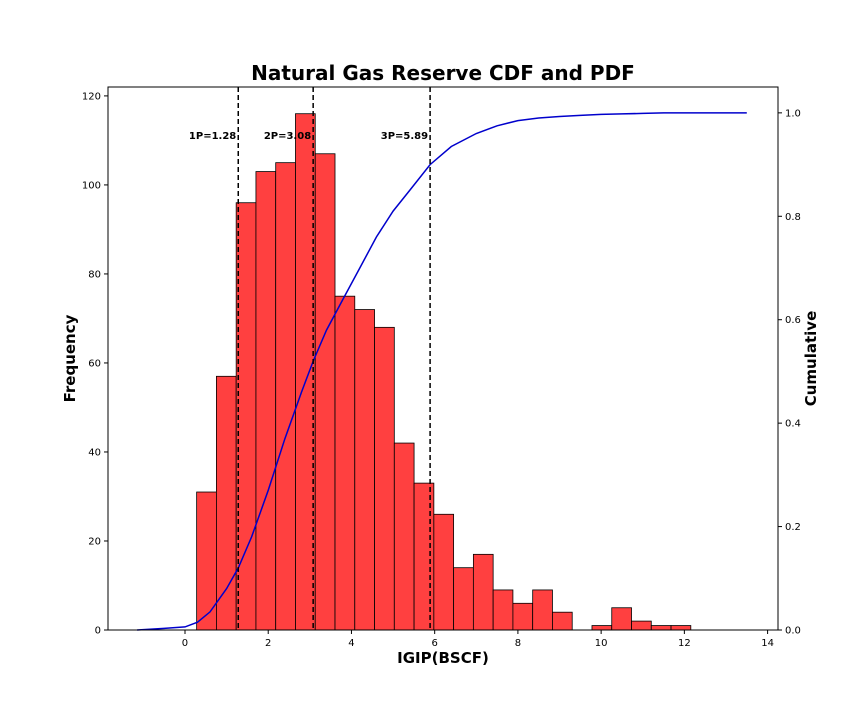 This screenshot has height=720, width=864. I want to click on y-axis-label: Frequency, so click(70, 358).